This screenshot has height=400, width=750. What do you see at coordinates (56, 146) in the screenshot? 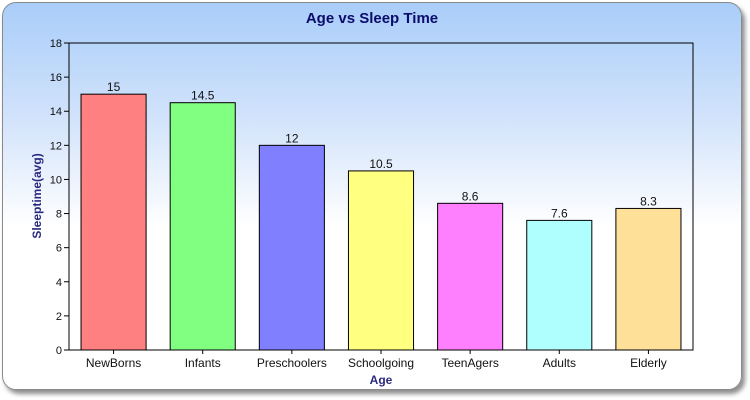
I see `y-tick-label: 12` at bounding box center [56, 146].